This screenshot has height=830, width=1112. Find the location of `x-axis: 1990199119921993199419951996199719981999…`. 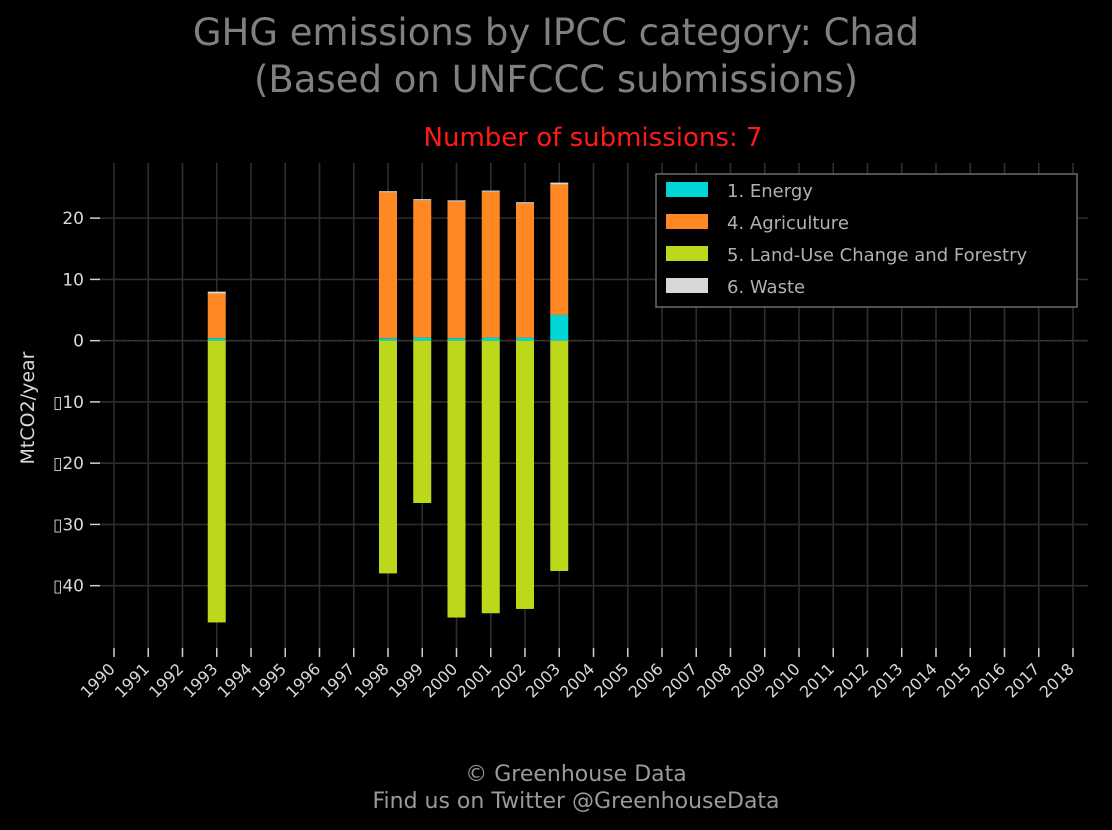

x-axis: 1990199119921993199419951996199719981999… is located at coordinates (577, 675).